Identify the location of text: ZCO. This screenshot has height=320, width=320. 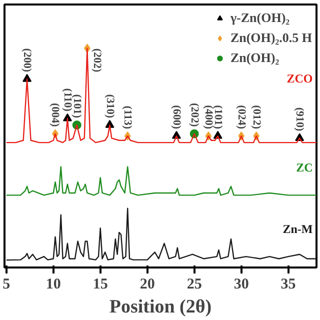
(299, 79).